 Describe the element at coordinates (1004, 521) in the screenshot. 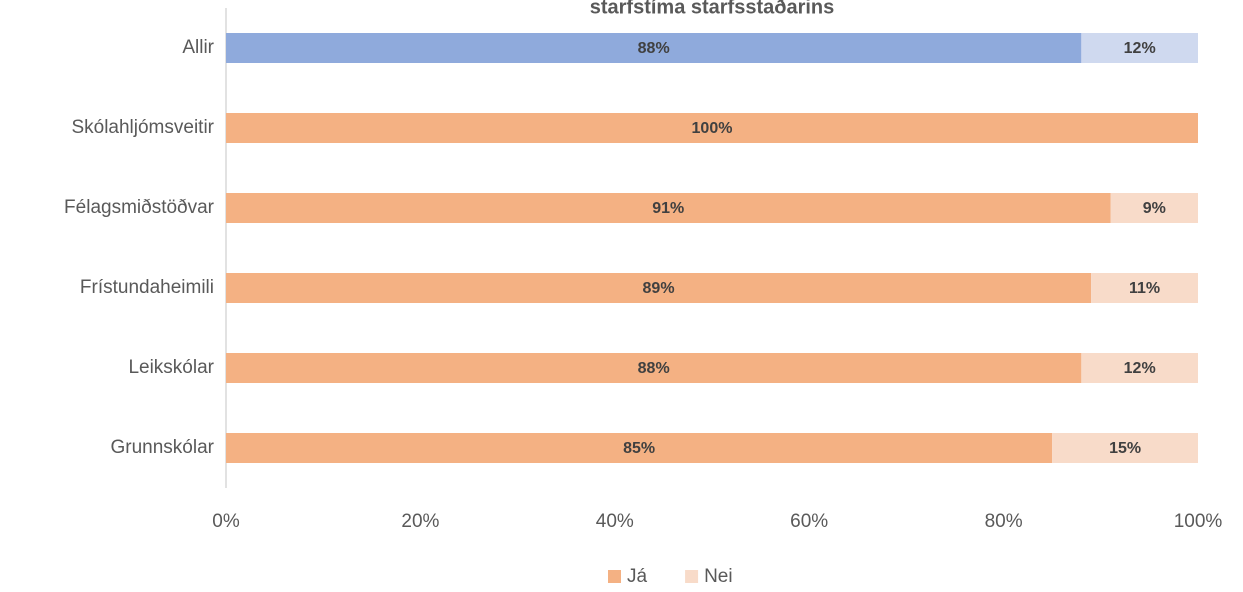

I see `x-tick-label: 80%` at that location.